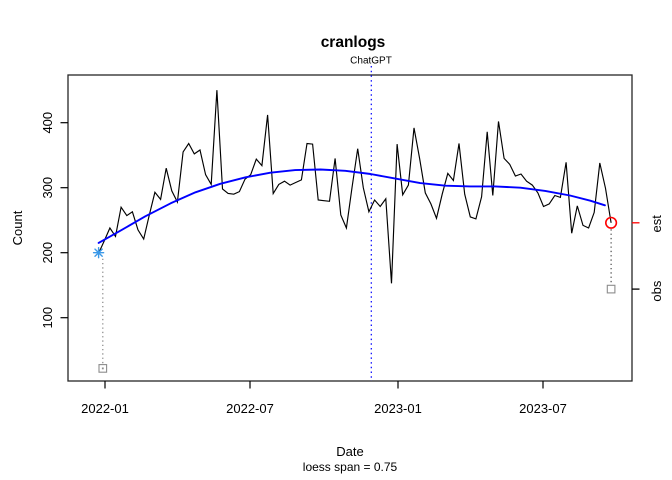  I want to click on x-axis-tick-labels: 2022-01 2022-07 2023-01 2023-07, so click(324, 408).